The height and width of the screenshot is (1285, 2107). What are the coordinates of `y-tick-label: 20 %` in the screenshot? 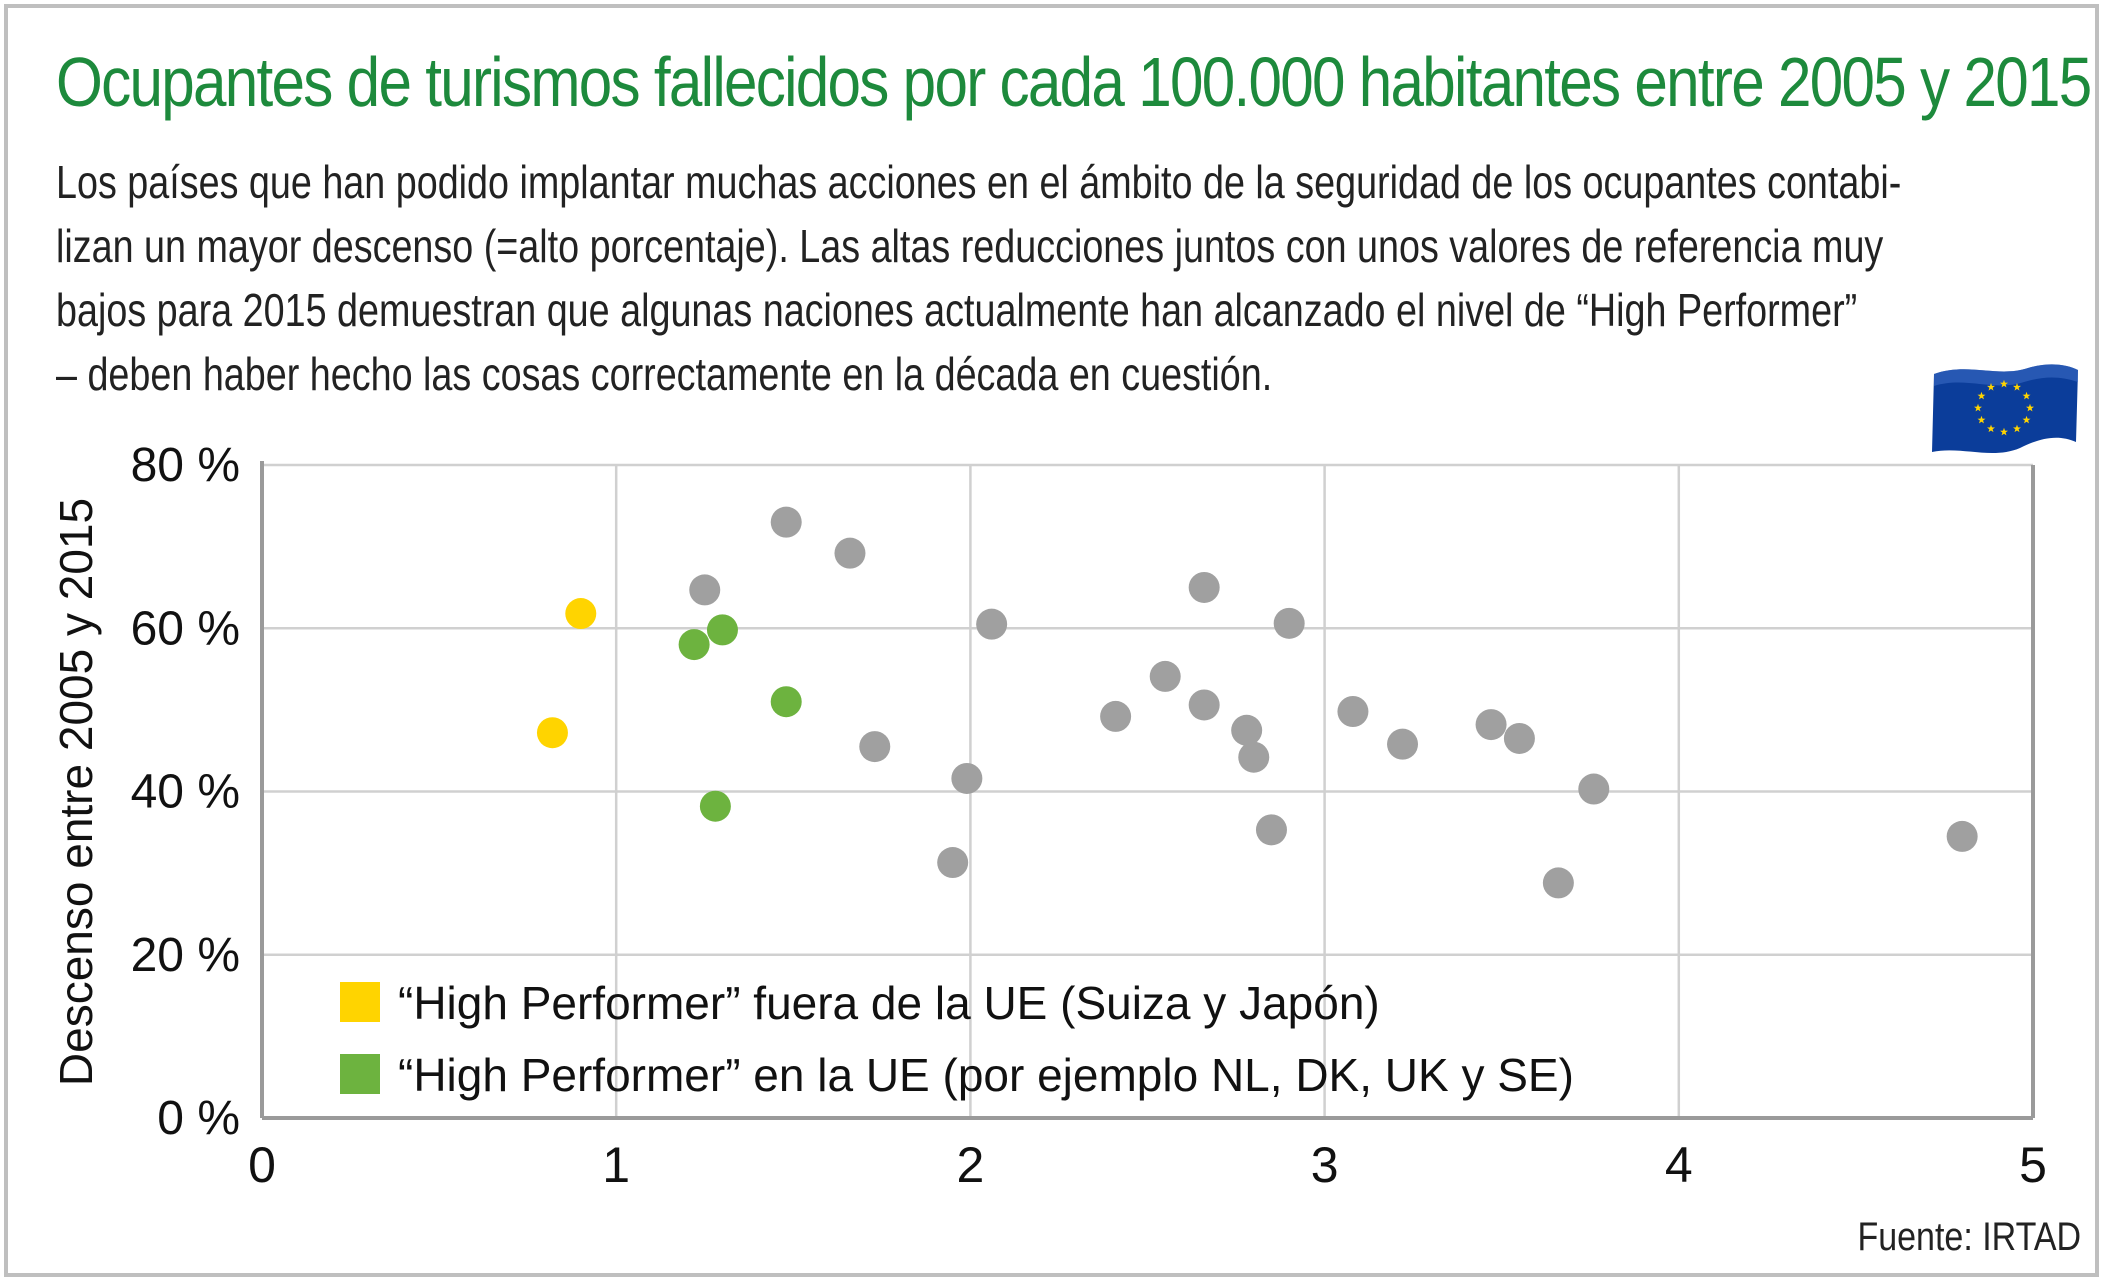 It's located at (185, 955).